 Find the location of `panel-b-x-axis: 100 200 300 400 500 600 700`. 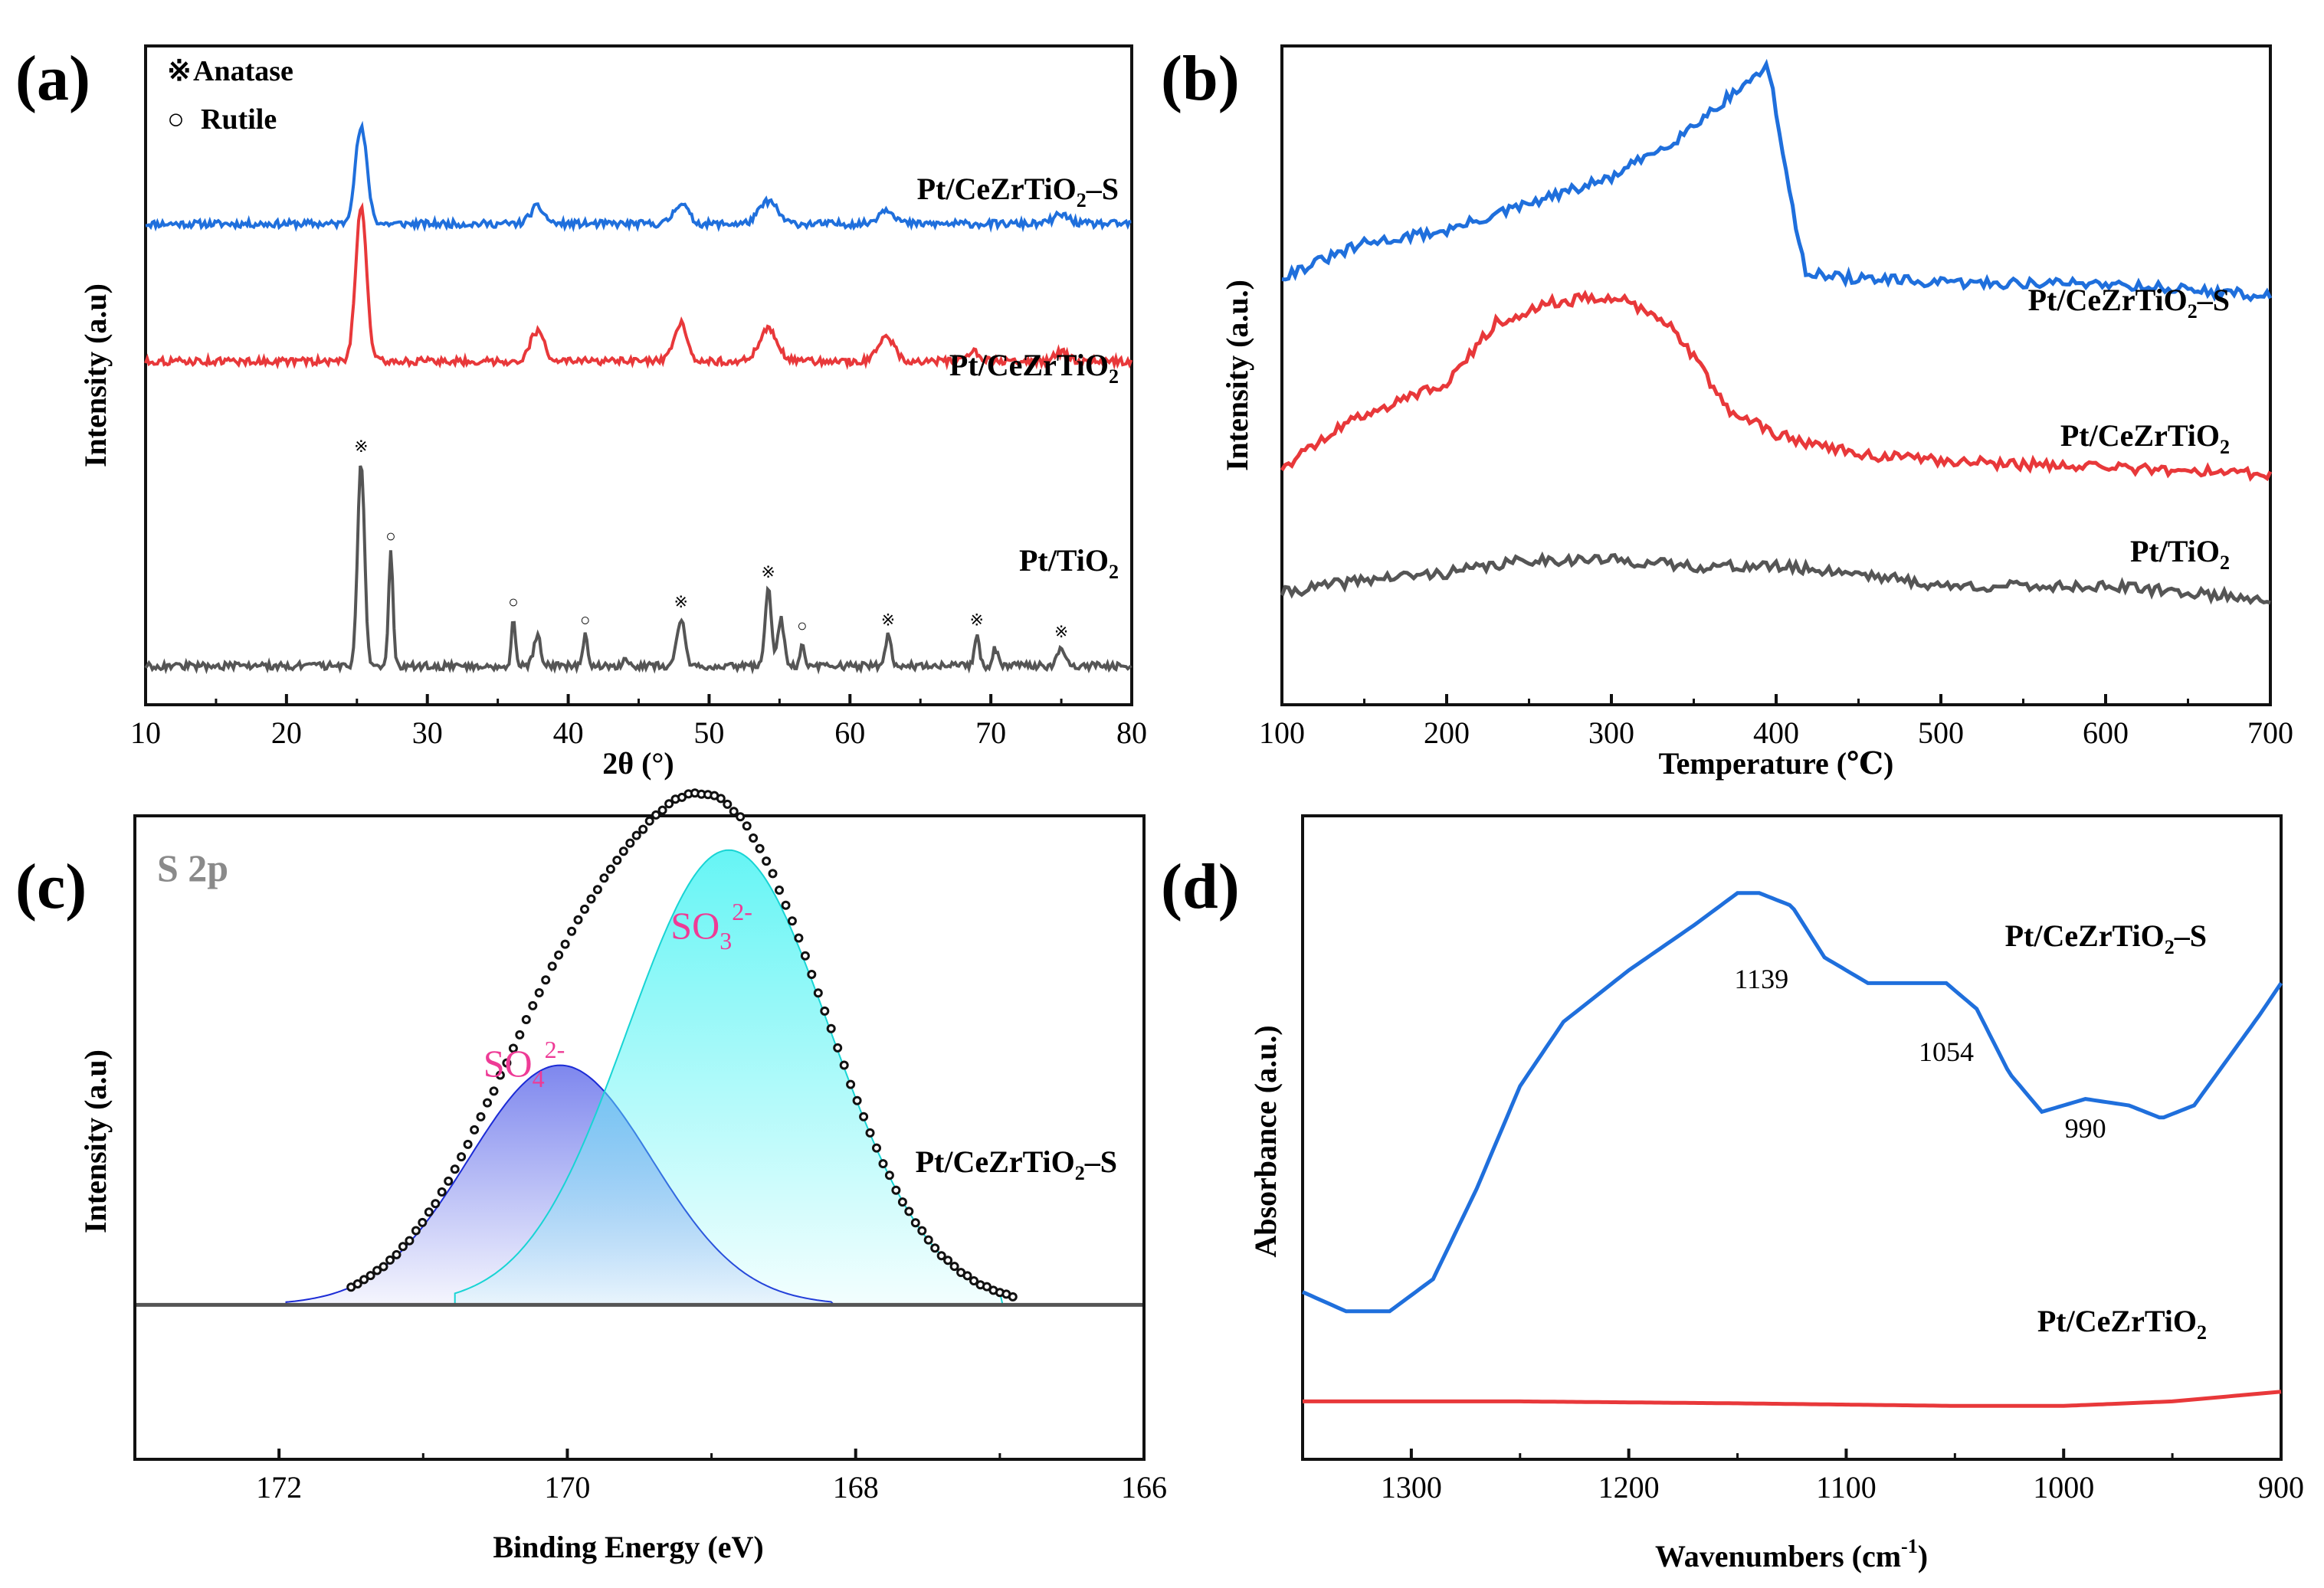

panel-b-x-axis: 100 200 300 400 500 600 700 is located at coordinates (1776, 722).